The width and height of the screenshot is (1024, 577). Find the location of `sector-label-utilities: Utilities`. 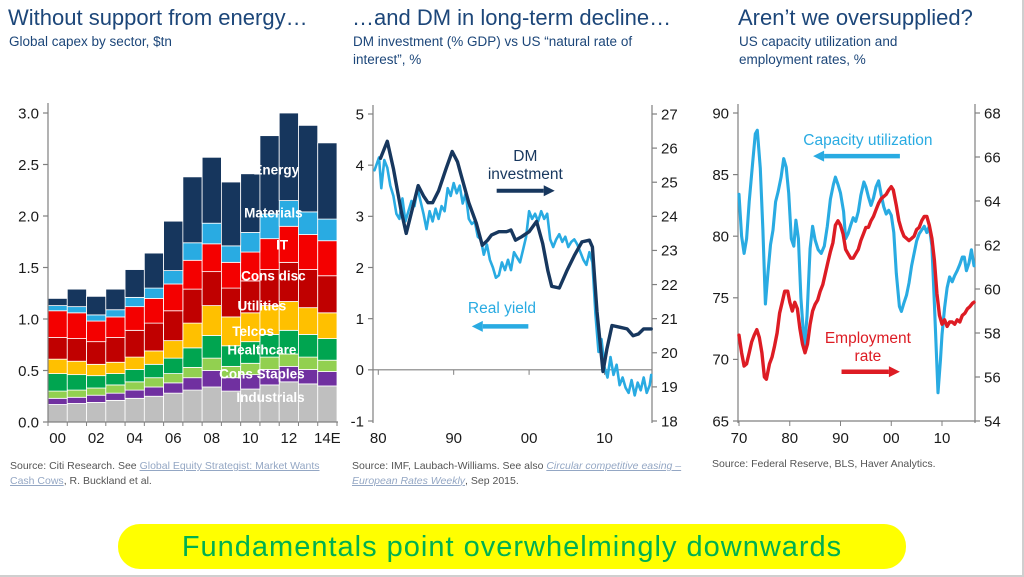

sector-label-utilities: Utilities is located at coordinates (261, 305).